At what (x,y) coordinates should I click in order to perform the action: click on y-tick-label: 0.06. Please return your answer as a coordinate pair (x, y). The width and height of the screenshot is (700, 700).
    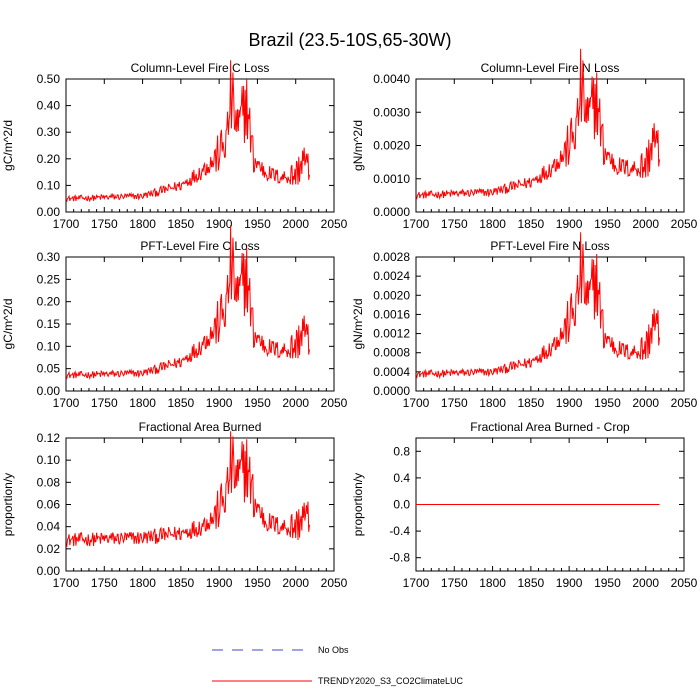
    Looking at the image, I should click on (49, 505).